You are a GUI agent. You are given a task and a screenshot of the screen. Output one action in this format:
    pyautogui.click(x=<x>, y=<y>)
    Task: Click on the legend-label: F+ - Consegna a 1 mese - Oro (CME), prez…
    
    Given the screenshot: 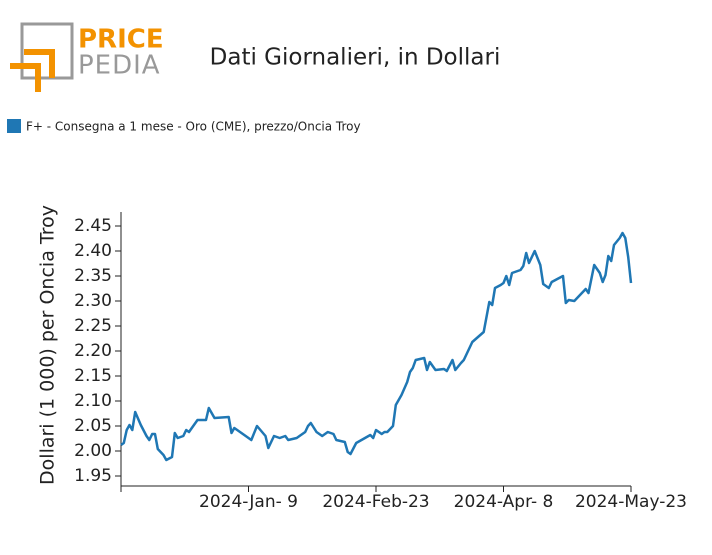 What is the action you would take?
    pyautogui.click(x=193, y=127)
    